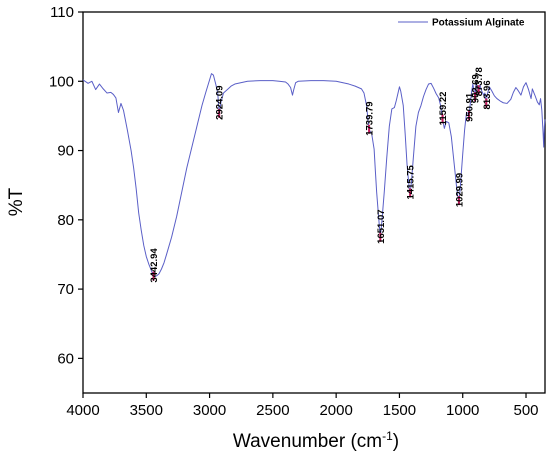 The height and width of the screenshot is (458, 550). What do you see at coordinates (209, 410) in the screenshot?
I see `x-tick-label: 3000` at bounding box center [209, 410].